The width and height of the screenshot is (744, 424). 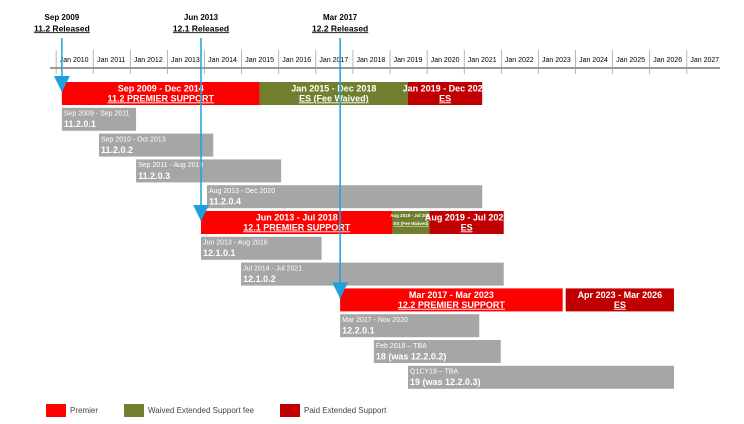 I want to click on milestone-label: 12.1 Released, so click(x=201, y=28).